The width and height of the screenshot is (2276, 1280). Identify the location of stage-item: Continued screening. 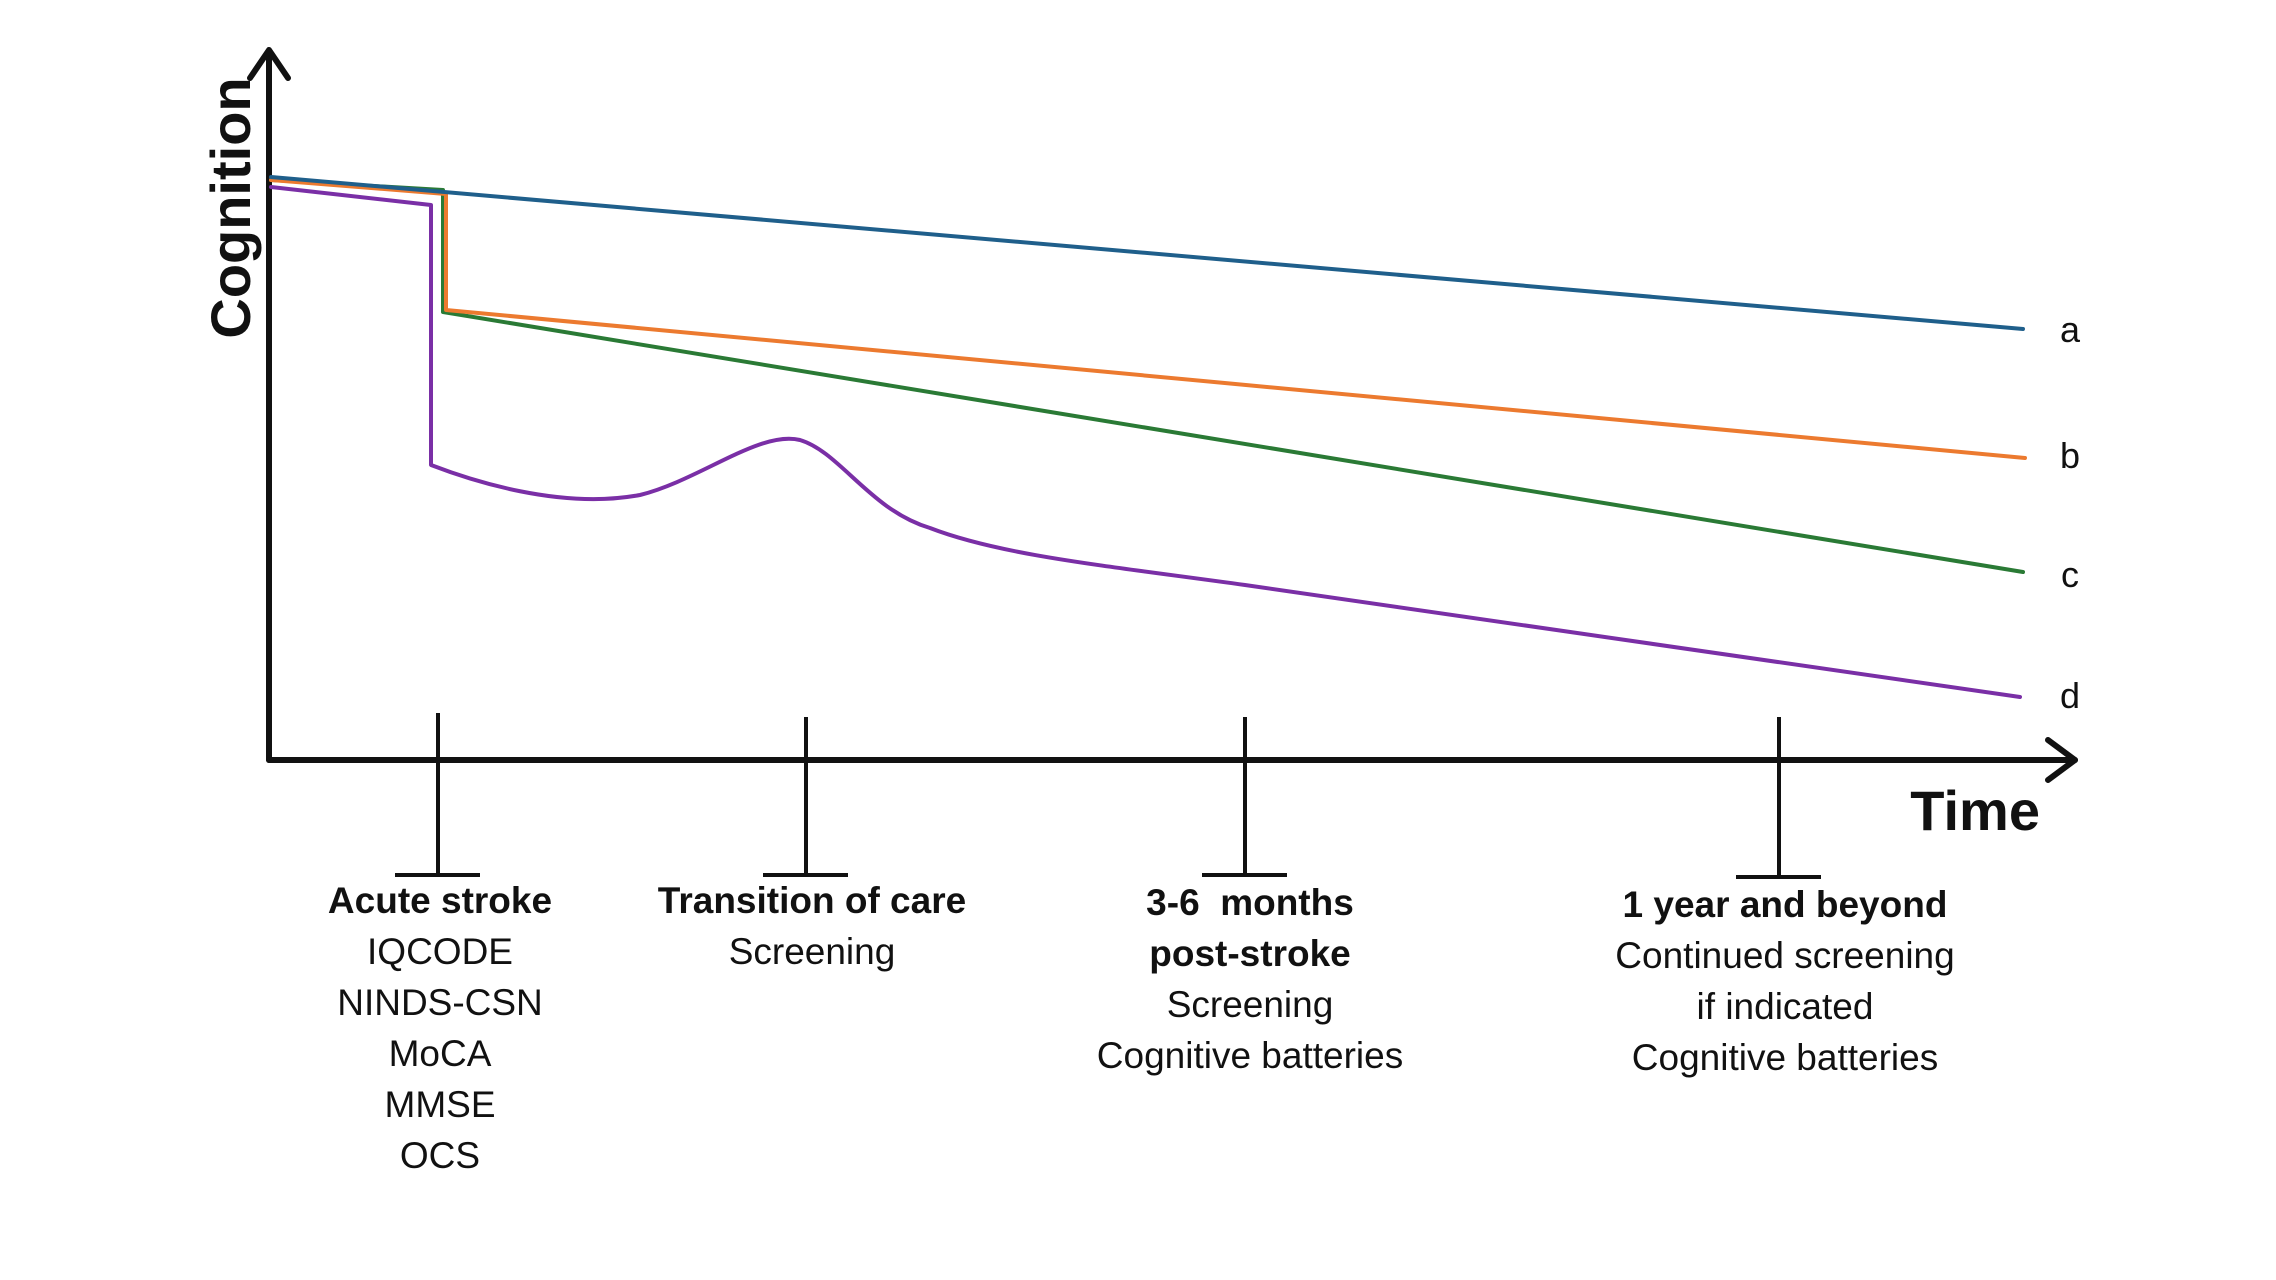
(1785, 955).